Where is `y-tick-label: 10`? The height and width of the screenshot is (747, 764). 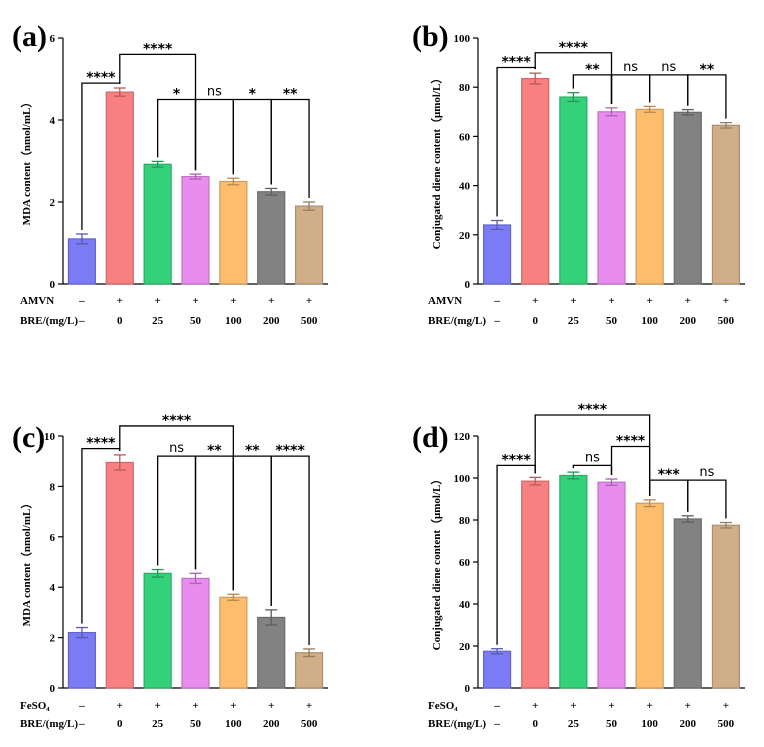
y-tick-label: 10 is located at coordinates (50, 437).